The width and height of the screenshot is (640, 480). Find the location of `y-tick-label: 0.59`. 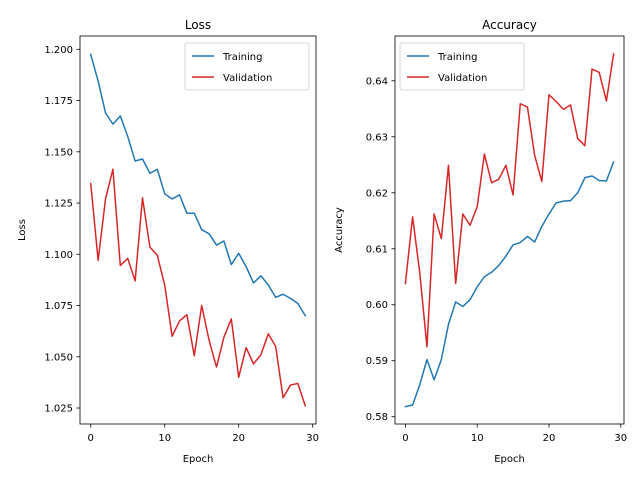

y-tick-label: 0.59 is located at coordinates (377, 361).